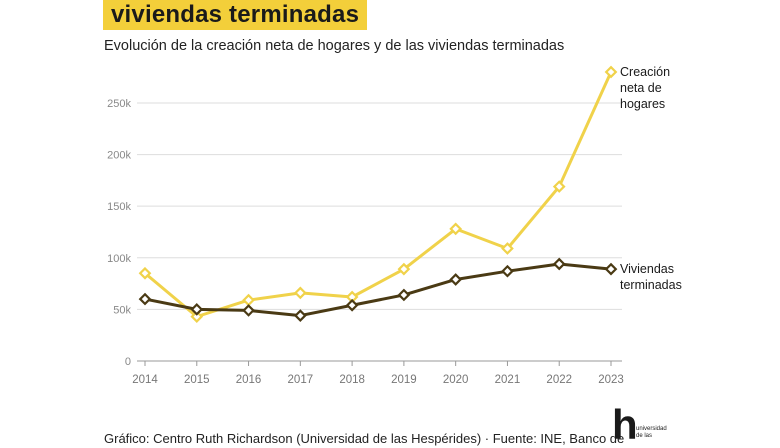 This screenshot has width=780, height=448. Describe the element at coordinates (145, 380) in the screenshot. I see `x-tick-label: 2014` at that location.